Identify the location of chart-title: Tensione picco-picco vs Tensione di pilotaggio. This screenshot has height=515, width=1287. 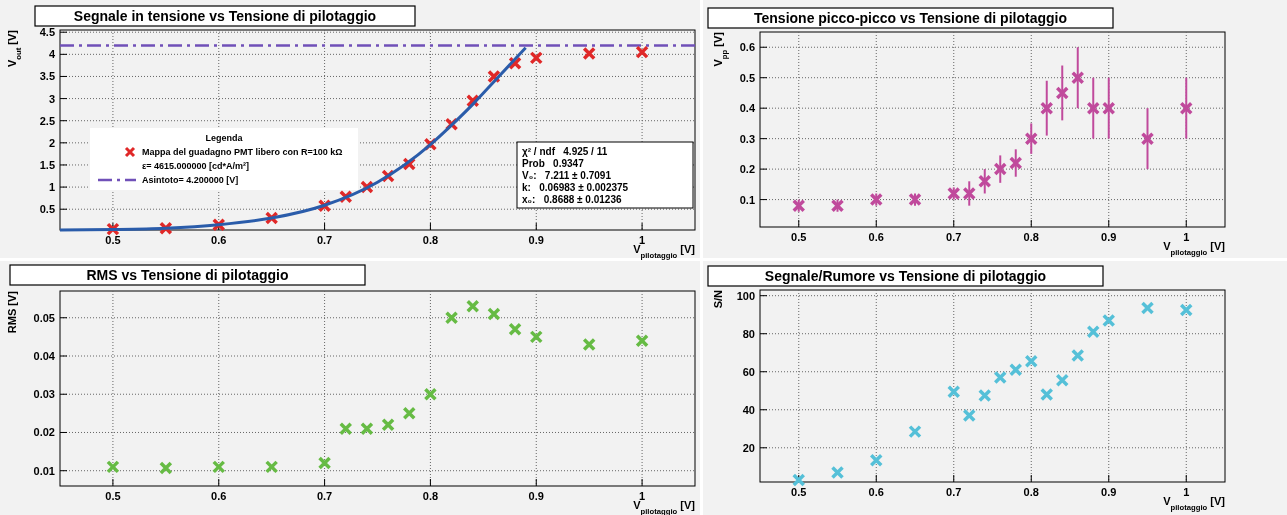
(910, 18).